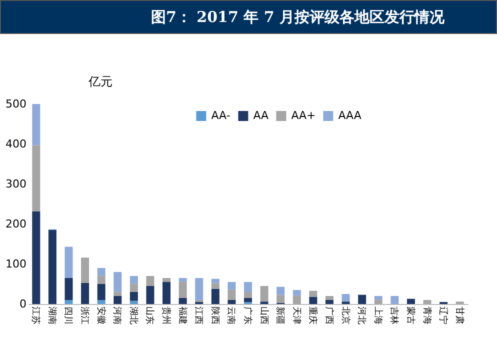  Describe the element at coordinates (52, 315) in the screenshot. I see `x-tick-label: 湖南` at that location.